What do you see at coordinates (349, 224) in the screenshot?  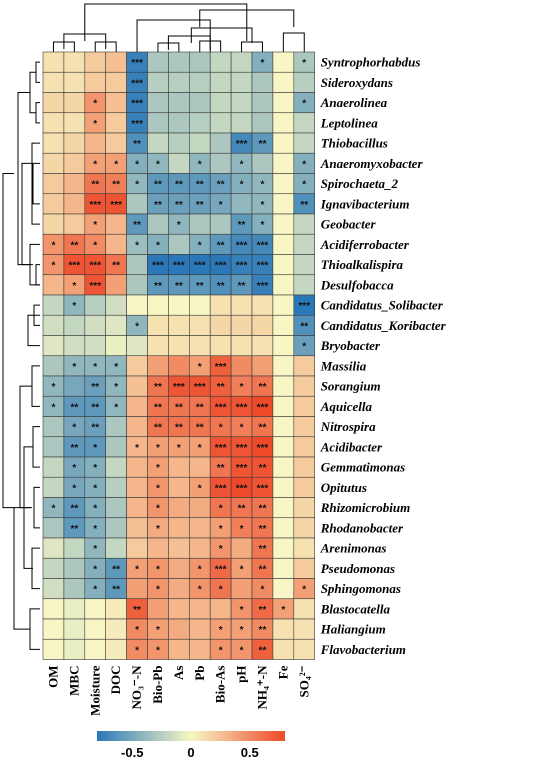 I see `row-label: Geobacter` at bounding box center [349, 224].